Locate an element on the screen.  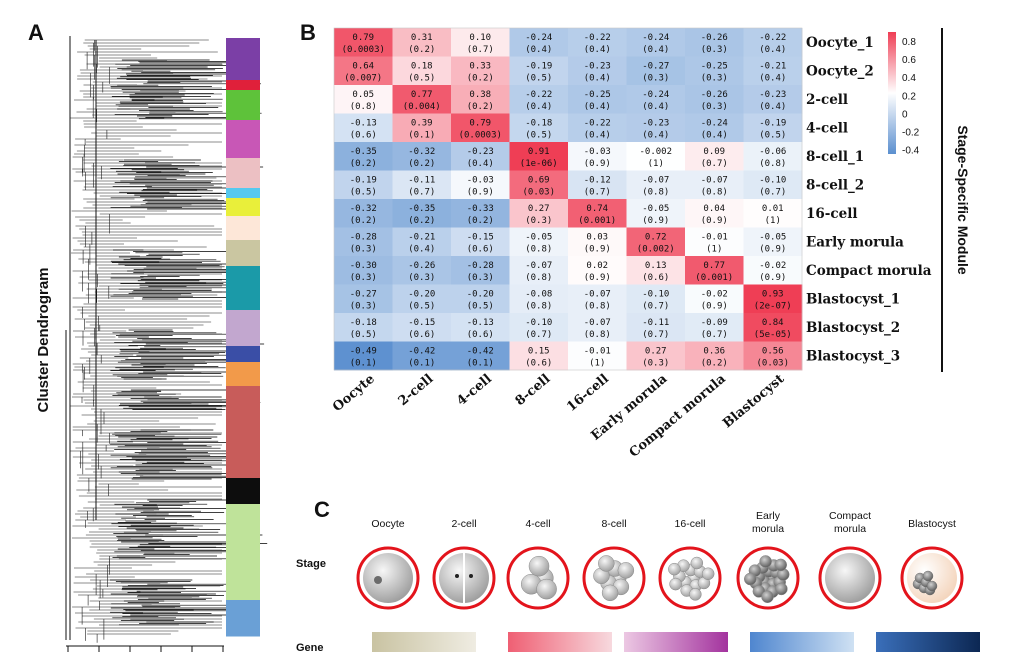
cell-pvalue-label: (0.001) is located at coordinates (714, 278).